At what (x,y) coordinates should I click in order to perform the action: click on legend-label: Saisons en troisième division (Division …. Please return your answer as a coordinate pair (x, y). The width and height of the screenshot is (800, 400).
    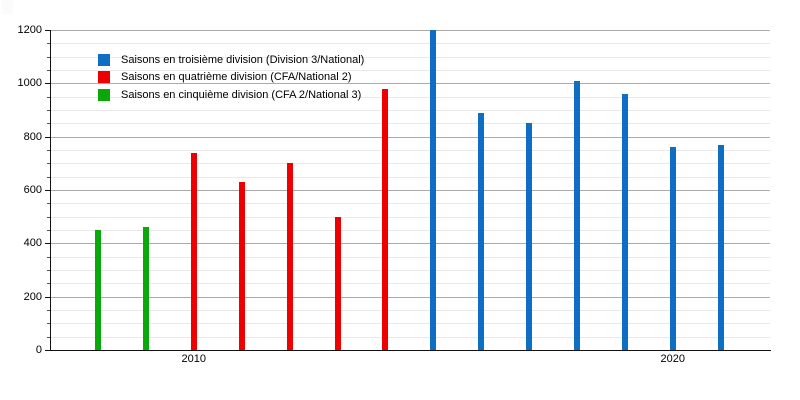
    Looking at the image, I should click on (243, 59).